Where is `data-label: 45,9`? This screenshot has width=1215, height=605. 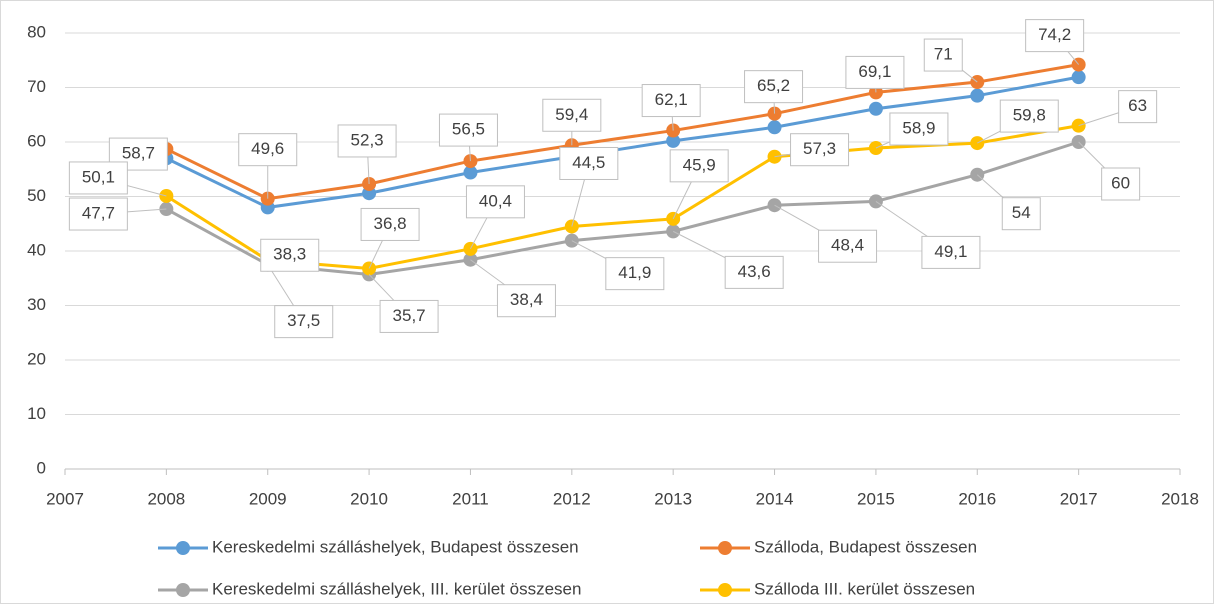
data-label: 45,9 is located at coordinates (699, 164).